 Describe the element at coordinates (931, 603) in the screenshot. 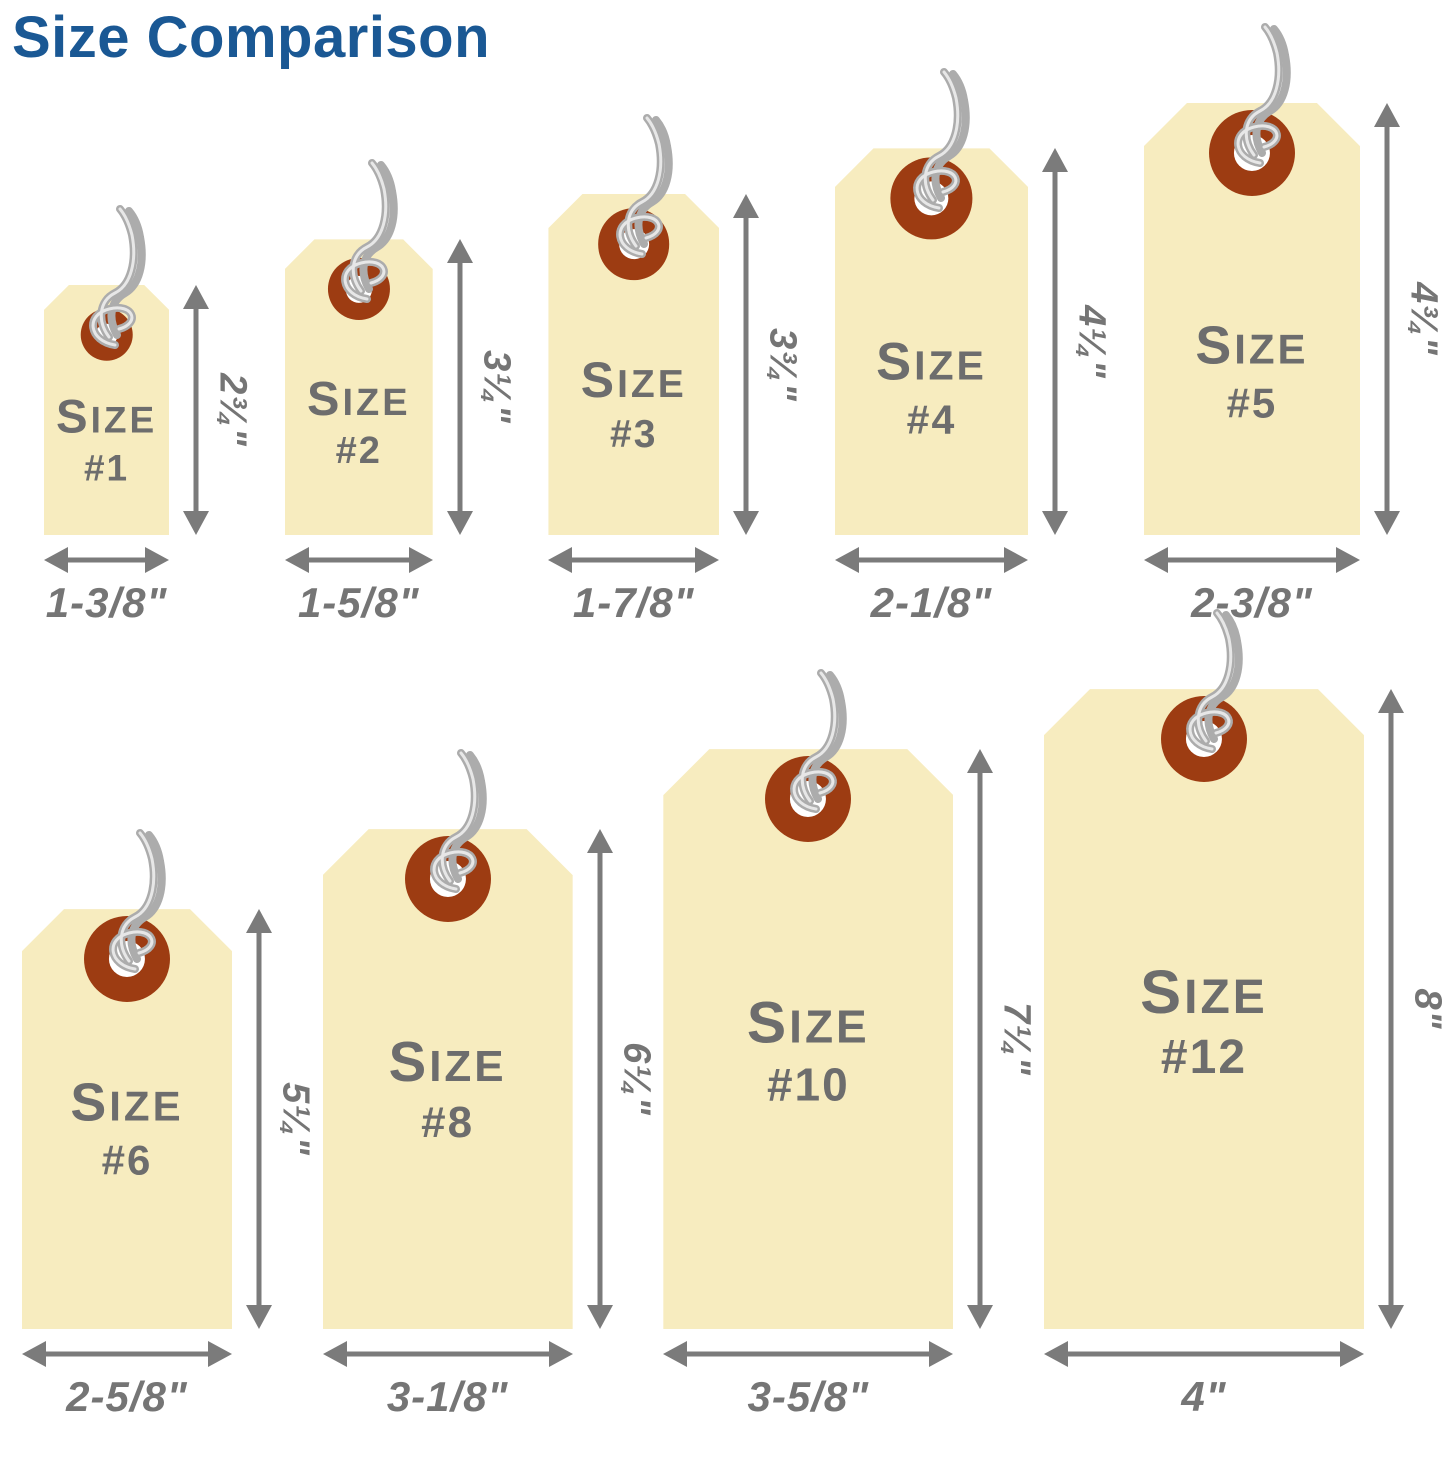

I see `width-label: 2-1/8"` at that location.